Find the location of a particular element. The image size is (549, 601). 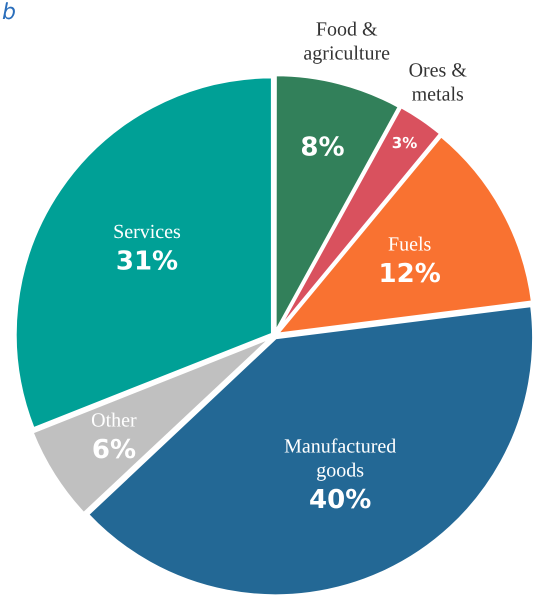

data-label: 31% is located at coordinates (147, 261).